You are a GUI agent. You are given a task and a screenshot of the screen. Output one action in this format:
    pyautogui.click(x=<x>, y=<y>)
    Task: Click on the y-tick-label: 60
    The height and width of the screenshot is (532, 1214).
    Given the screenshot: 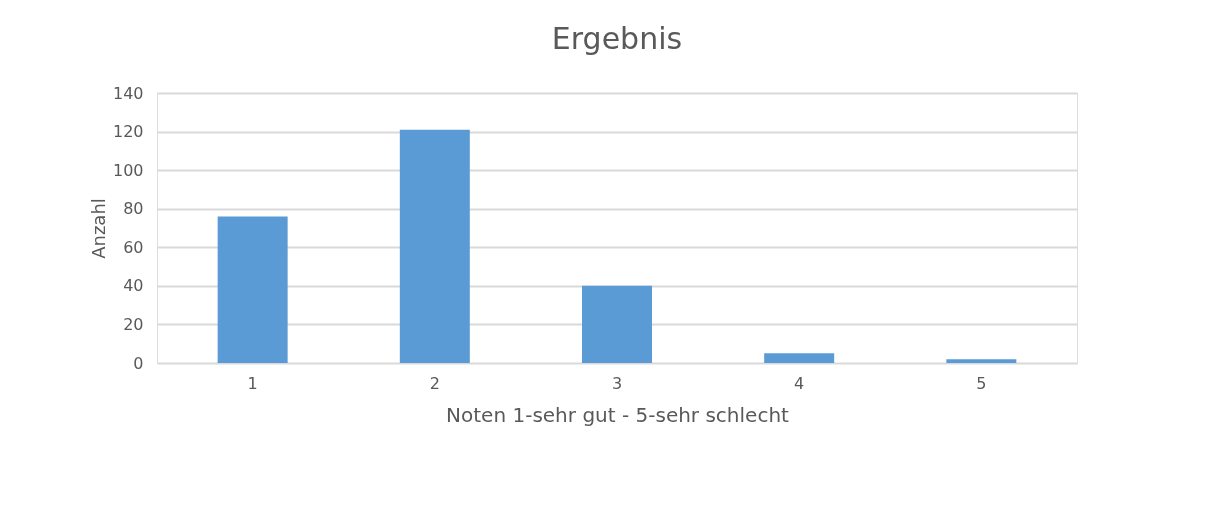 What is the action you would take?
    pyautogui.click(x=133, y=247)
    